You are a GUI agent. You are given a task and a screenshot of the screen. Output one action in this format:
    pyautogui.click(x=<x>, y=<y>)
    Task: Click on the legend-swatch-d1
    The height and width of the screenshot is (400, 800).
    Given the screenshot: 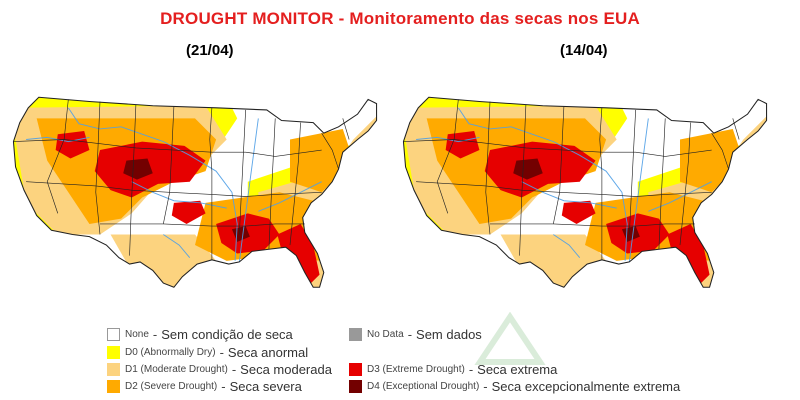 What is the action you would take?
    pyautogui.click(x=113, y=369)
    